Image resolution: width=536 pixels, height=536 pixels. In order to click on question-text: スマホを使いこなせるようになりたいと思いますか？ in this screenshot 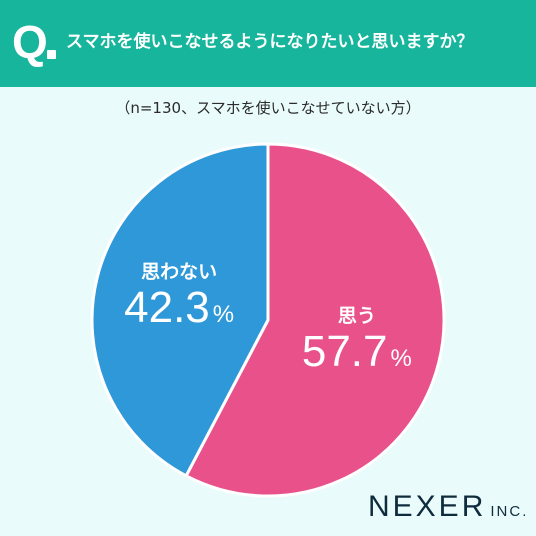, I will do `click(270, 42)`.